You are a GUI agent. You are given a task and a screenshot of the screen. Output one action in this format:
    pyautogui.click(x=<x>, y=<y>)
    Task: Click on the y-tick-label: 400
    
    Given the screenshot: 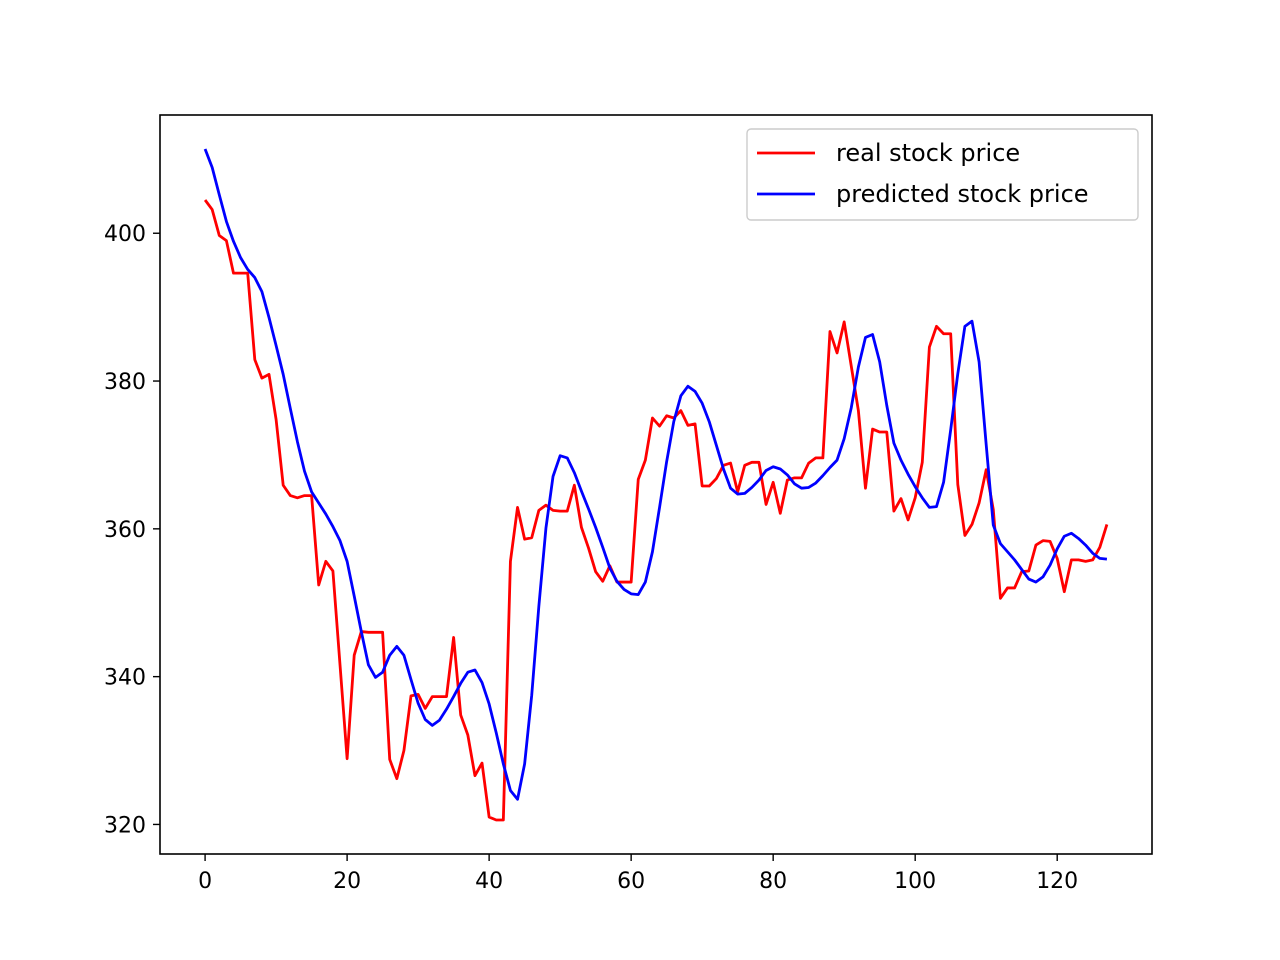 What is the action you would take?
    pyautogui.click(x=125, y=234)
    